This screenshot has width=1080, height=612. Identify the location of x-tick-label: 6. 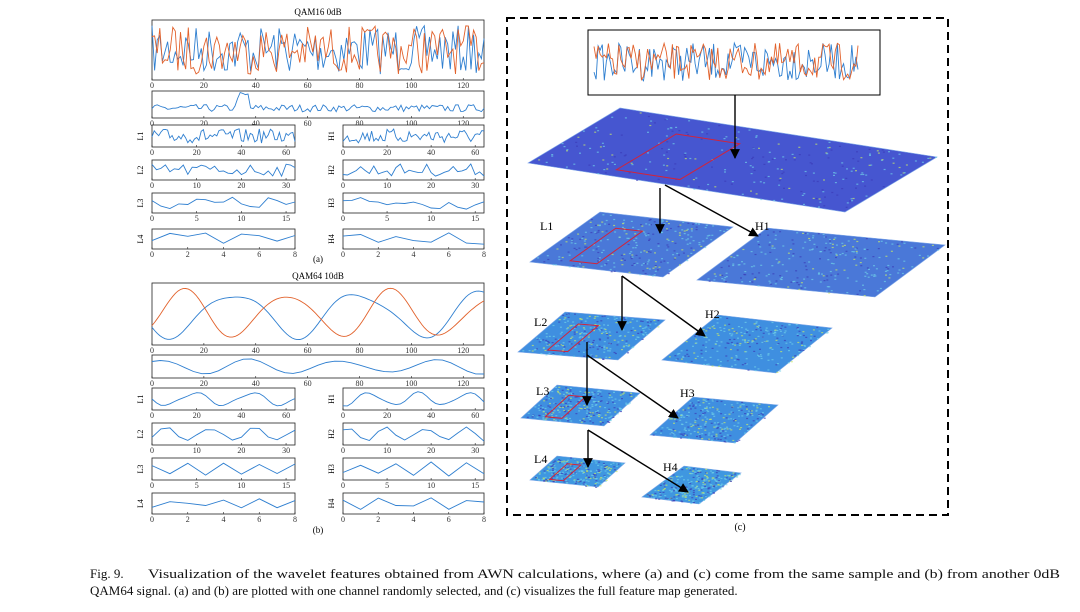
(259, 519).